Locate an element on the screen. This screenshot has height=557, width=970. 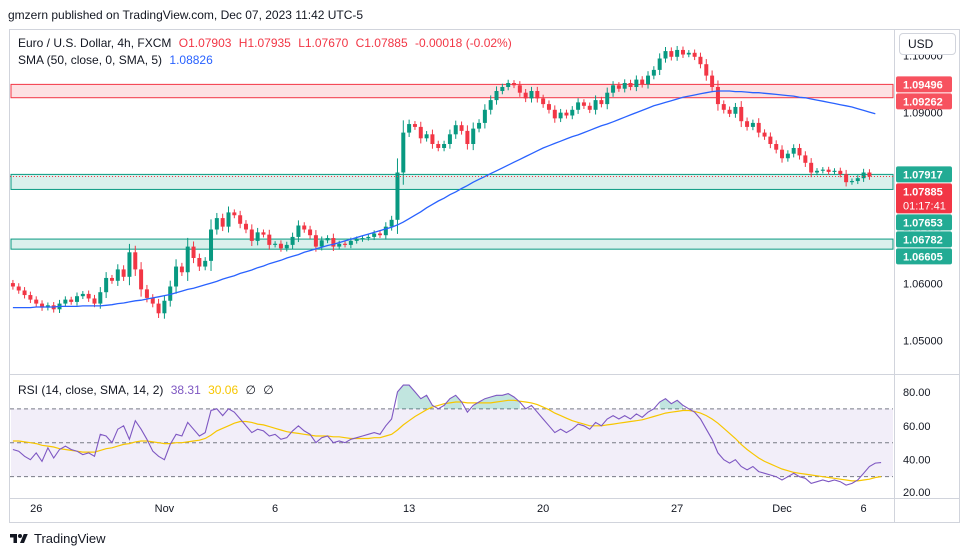
price-label: 1.06605 is located at coordinates (924, 256).